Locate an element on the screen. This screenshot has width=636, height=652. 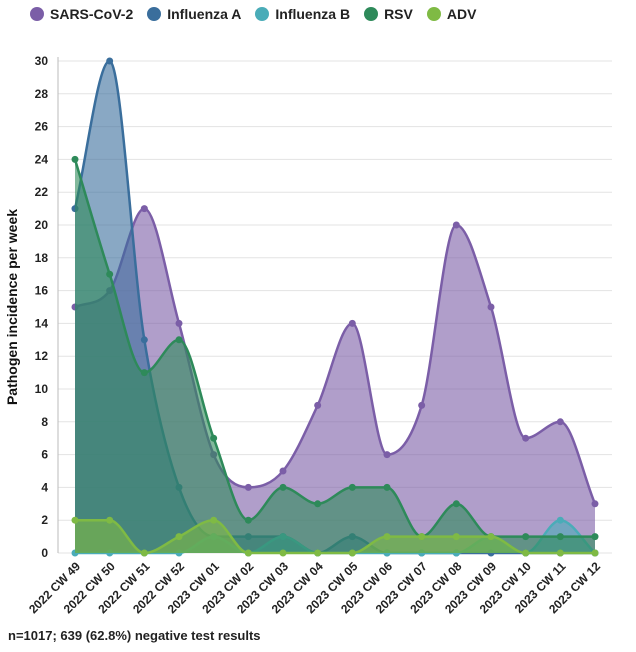
legend-label-influenza-a: Influenza A is located at coordinates (204, 14).